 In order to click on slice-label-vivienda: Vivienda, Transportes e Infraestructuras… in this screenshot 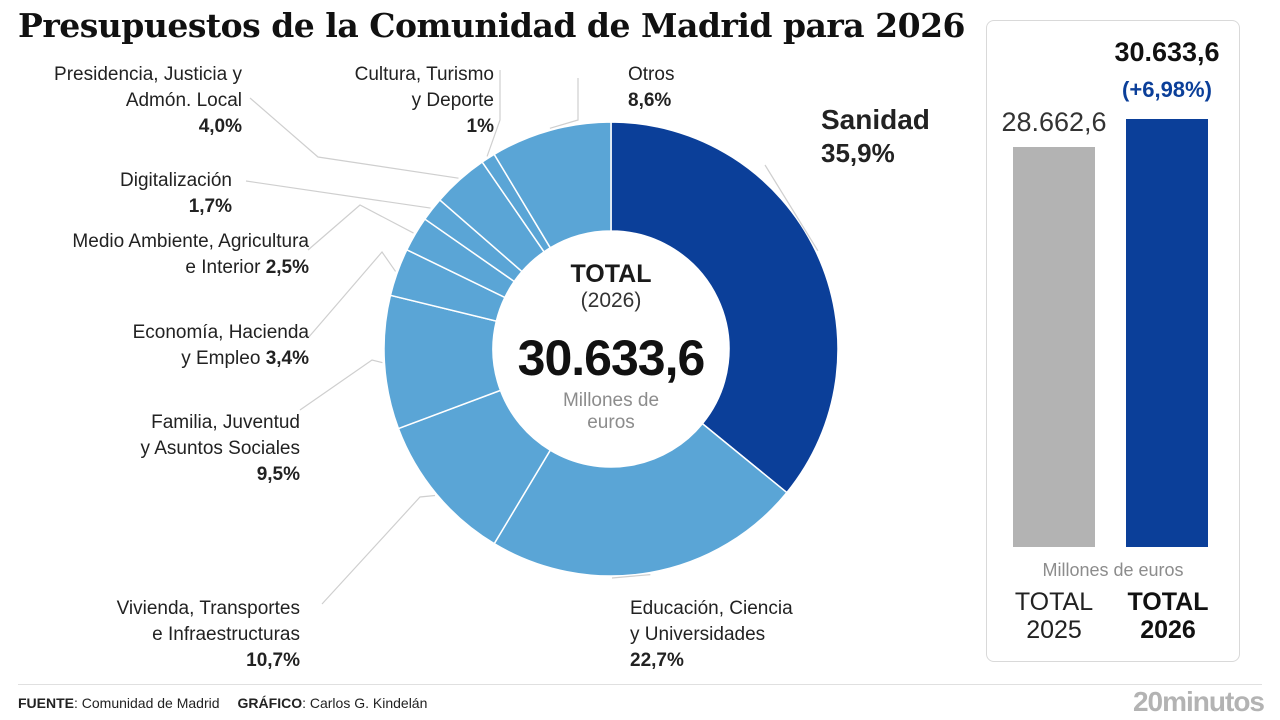, I will do `click(208, 635)`.